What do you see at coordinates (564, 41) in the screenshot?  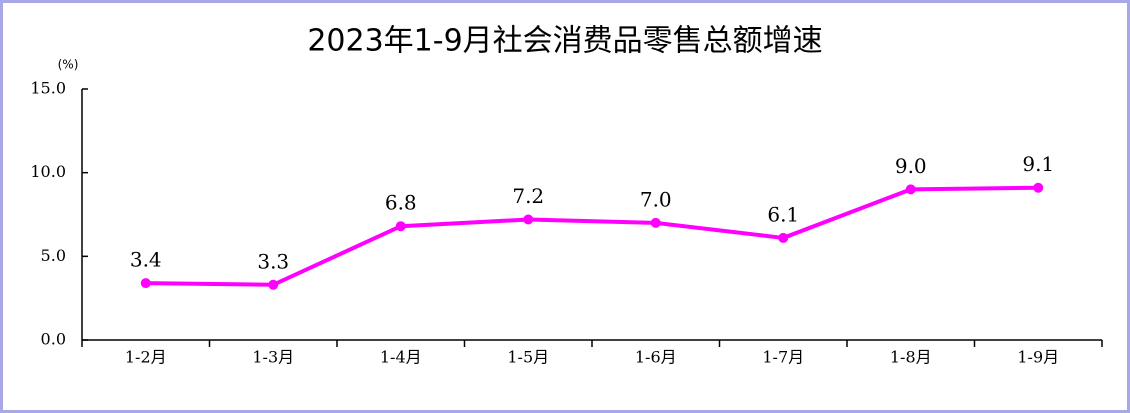 I see `chart-title: 2023年1-9月社会消费品零售总额增速` at bounding box center [564, 41].